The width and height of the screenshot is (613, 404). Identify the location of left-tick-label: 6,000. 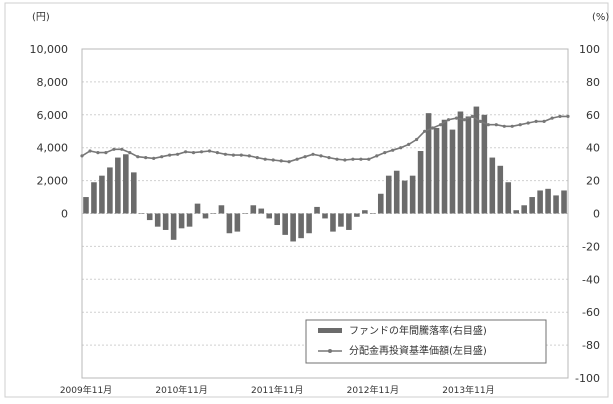
(53, 115).